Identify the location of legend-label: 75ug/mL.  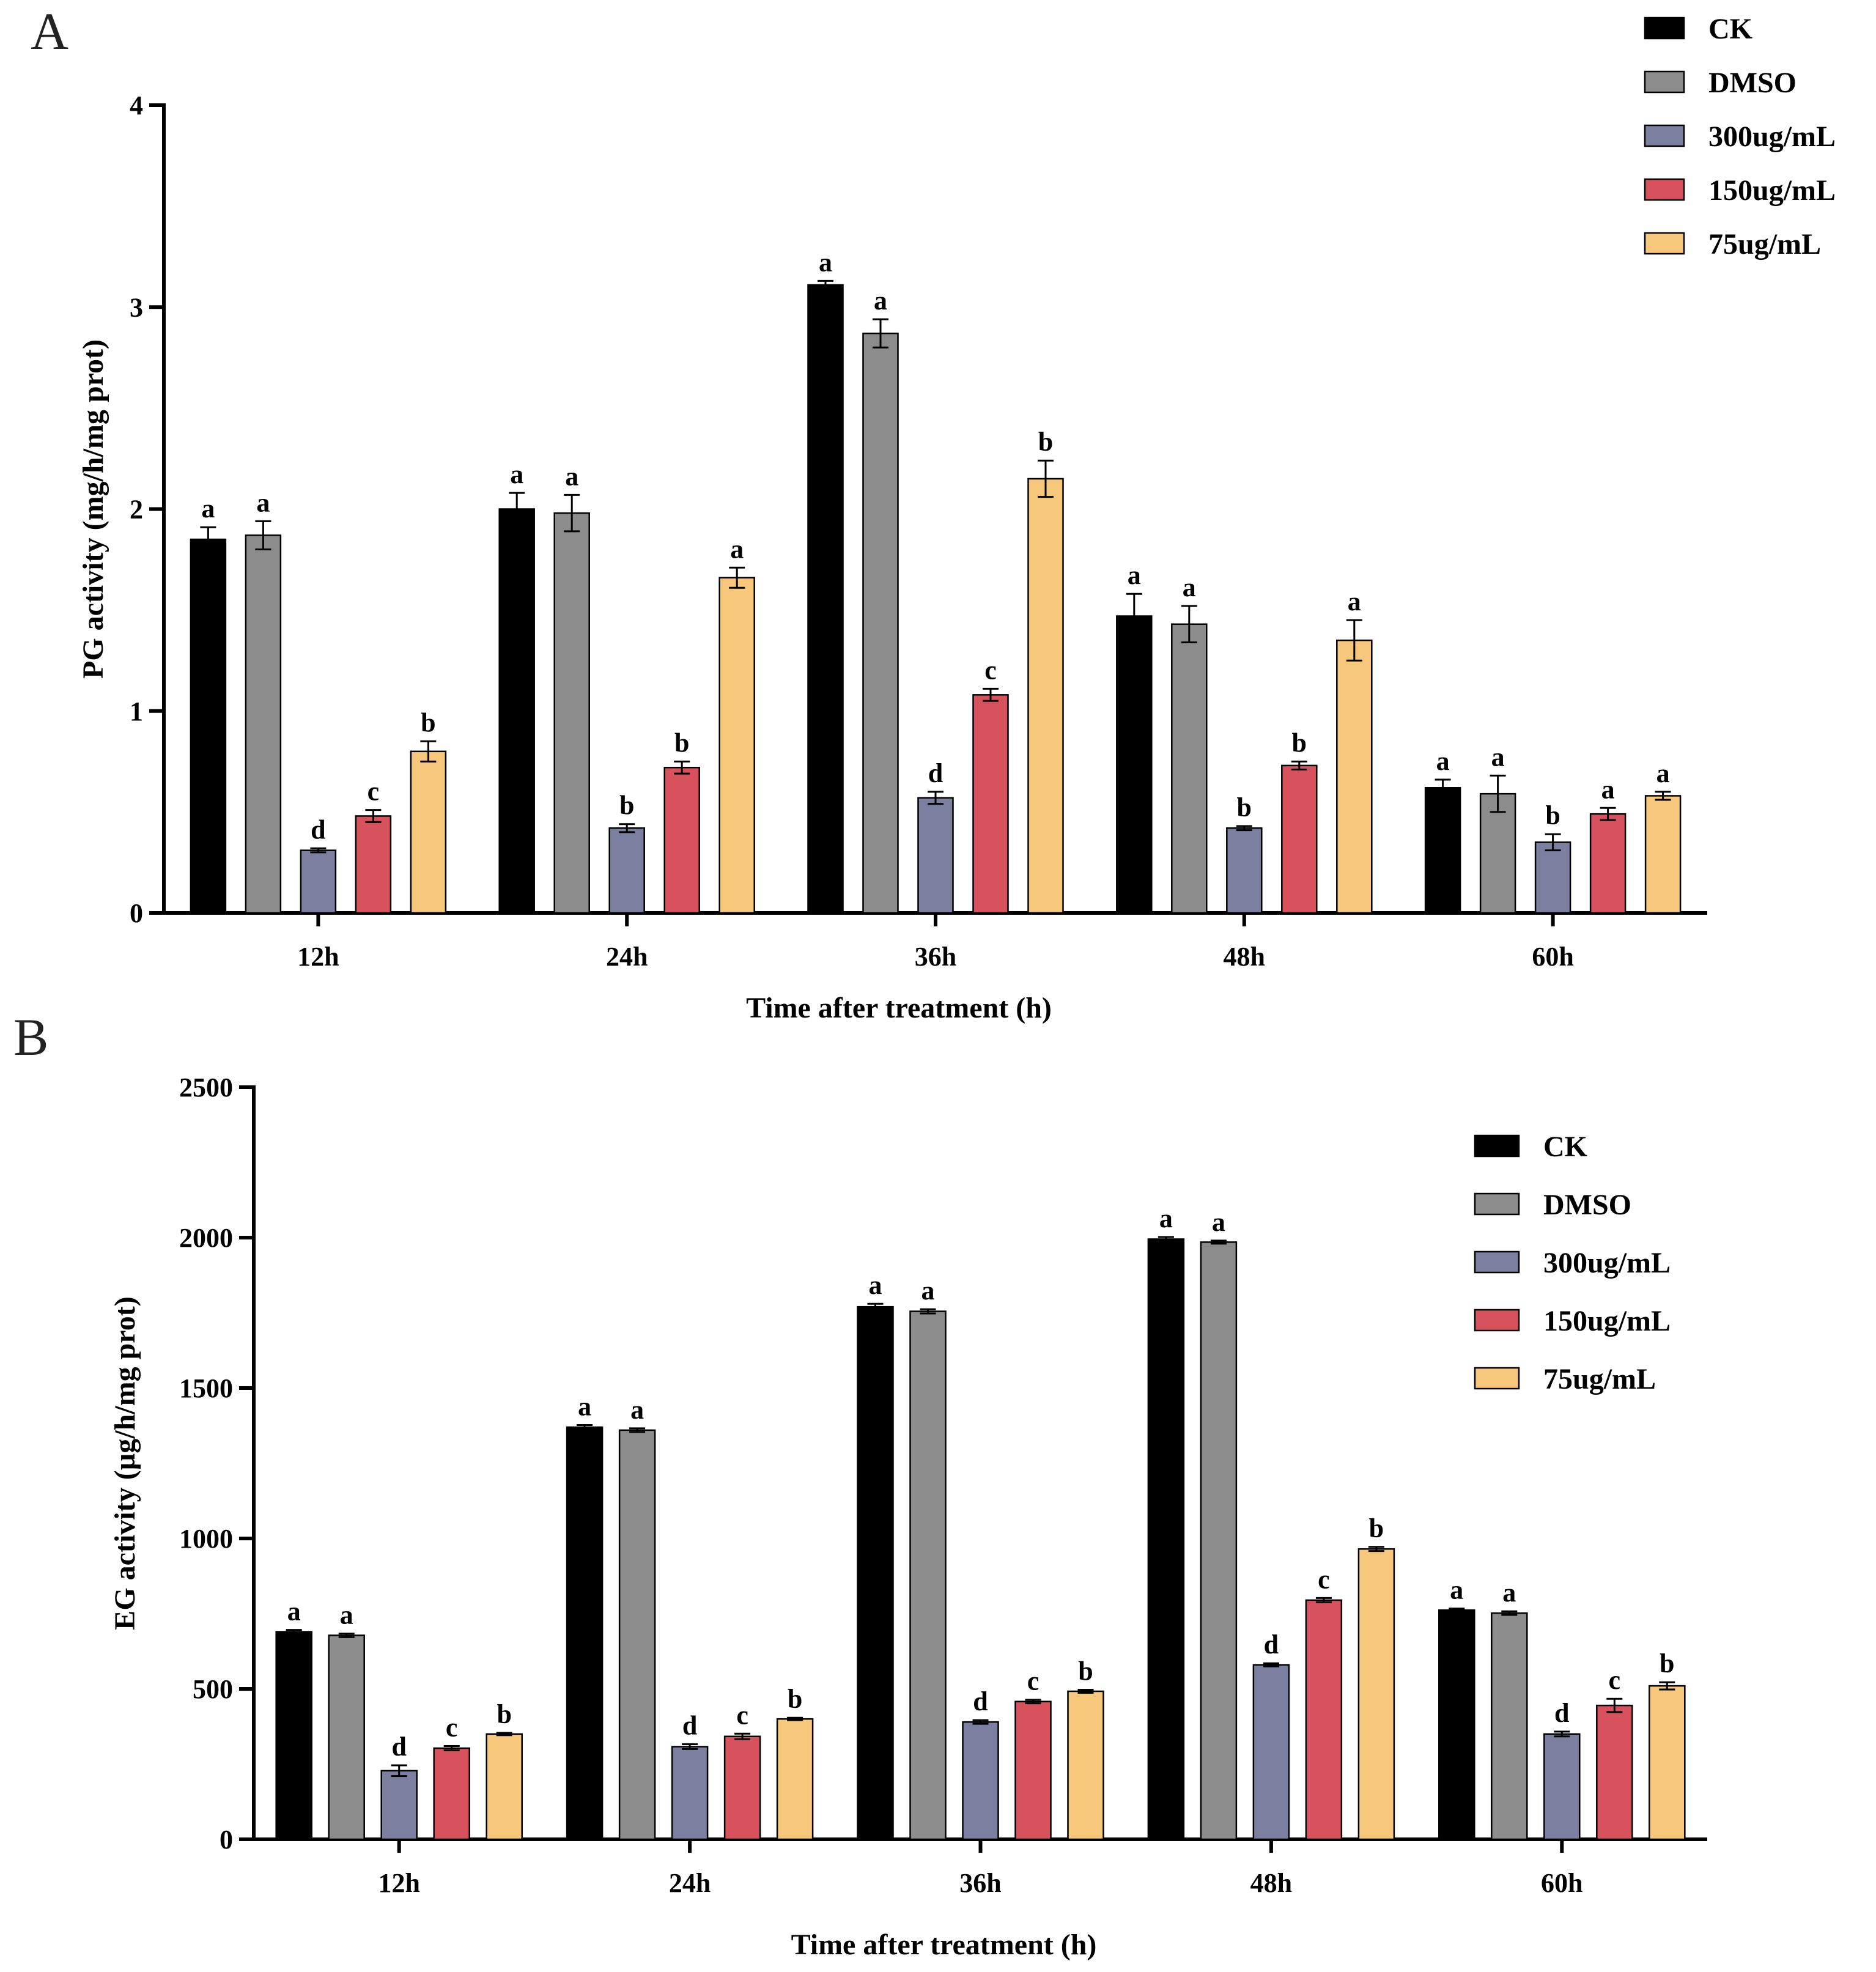
(1764, 244).